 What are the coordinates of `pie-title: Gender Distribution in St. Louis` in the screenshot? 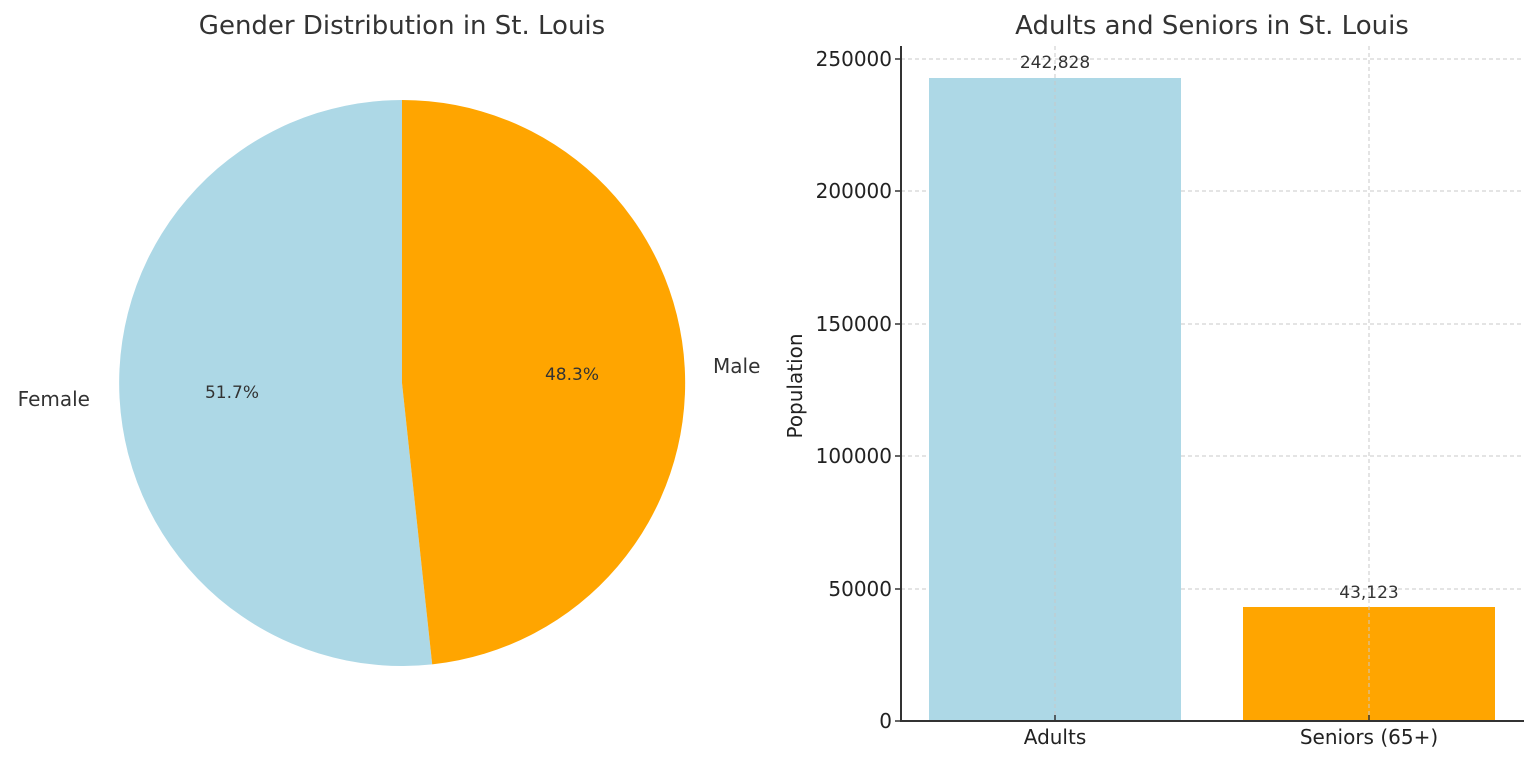 It's located at (402, 26).